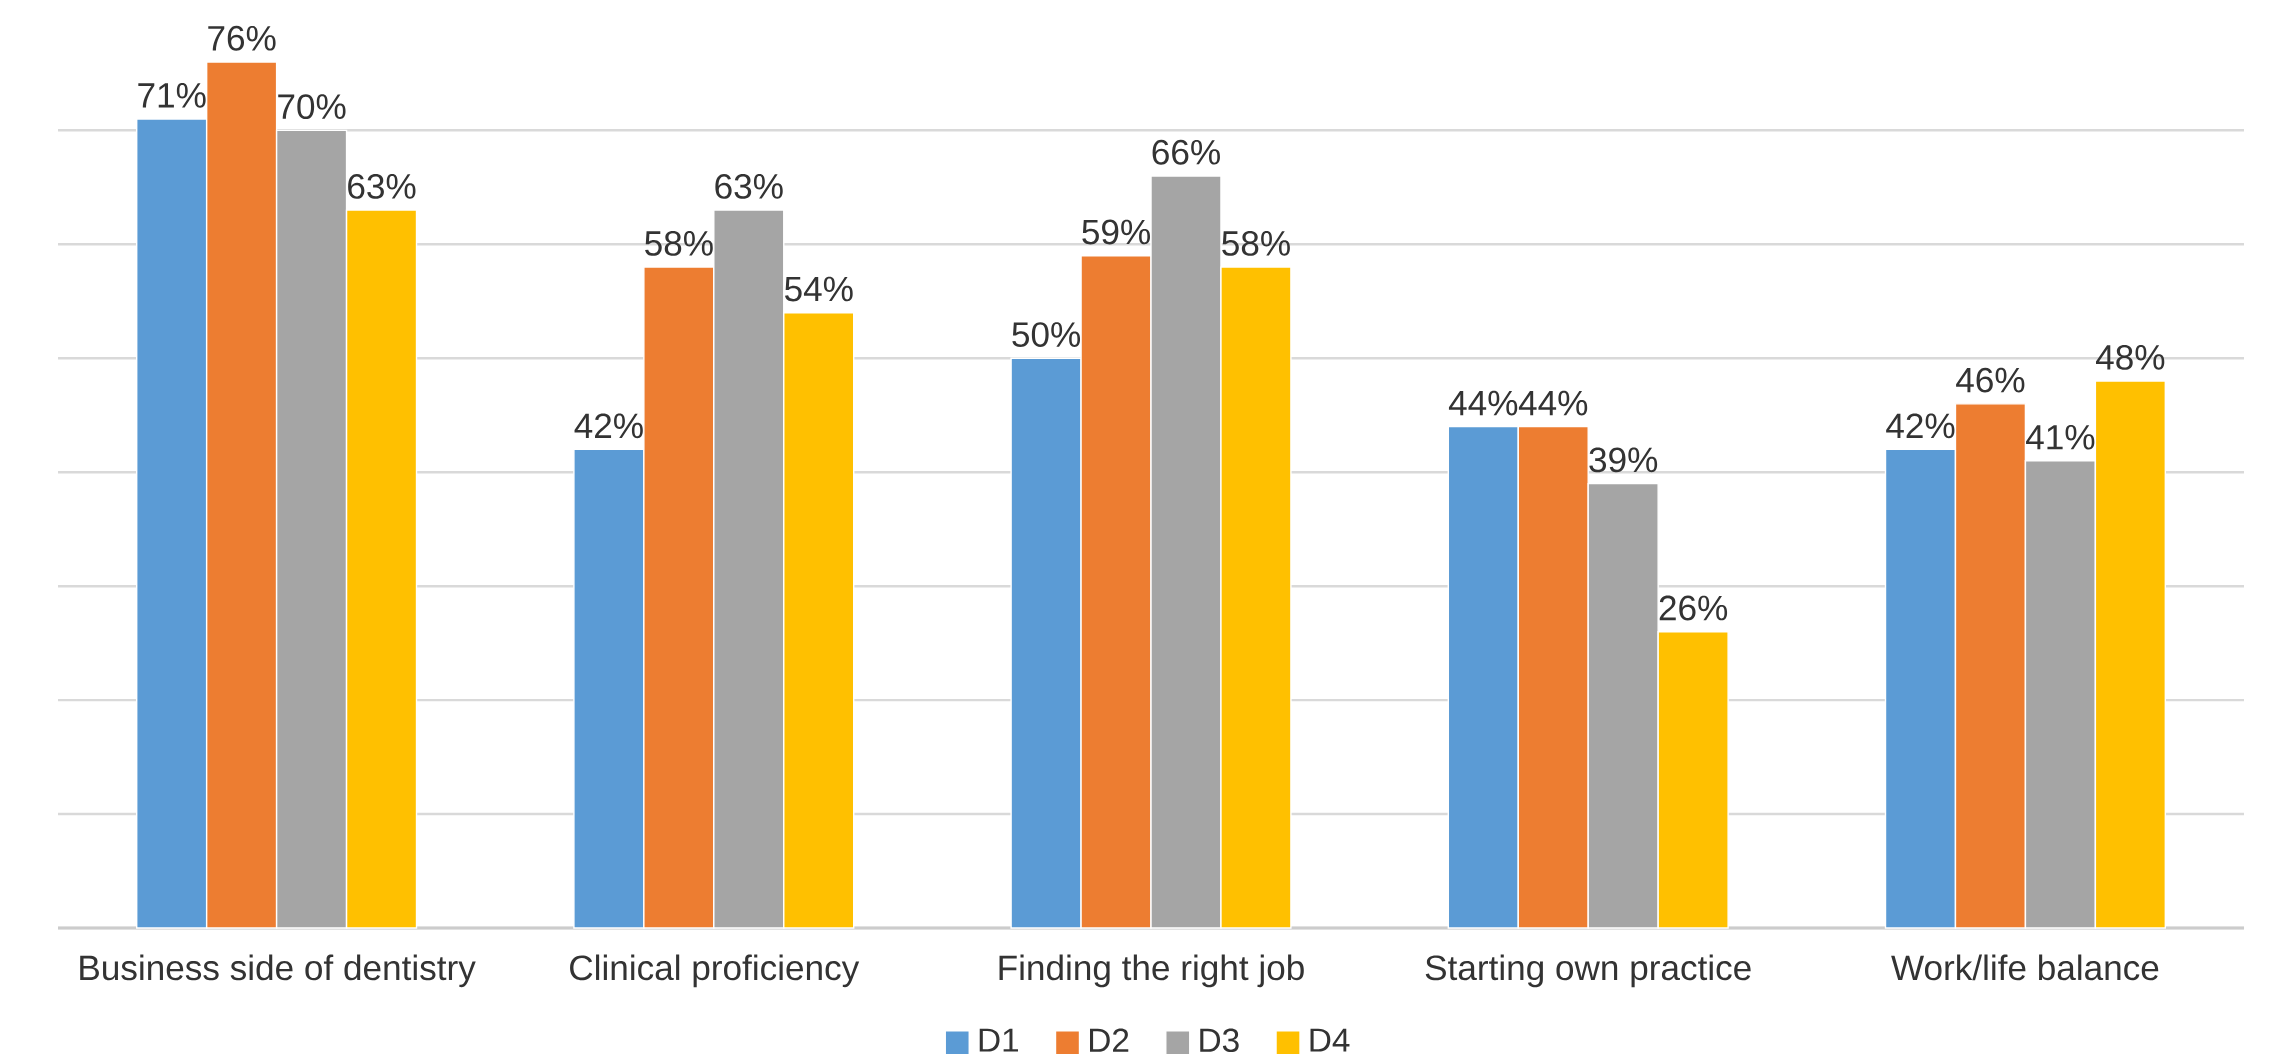 This screenshot has width=2270, height=1061. I want to click on legend-label: D3, so click(1219, 1040).